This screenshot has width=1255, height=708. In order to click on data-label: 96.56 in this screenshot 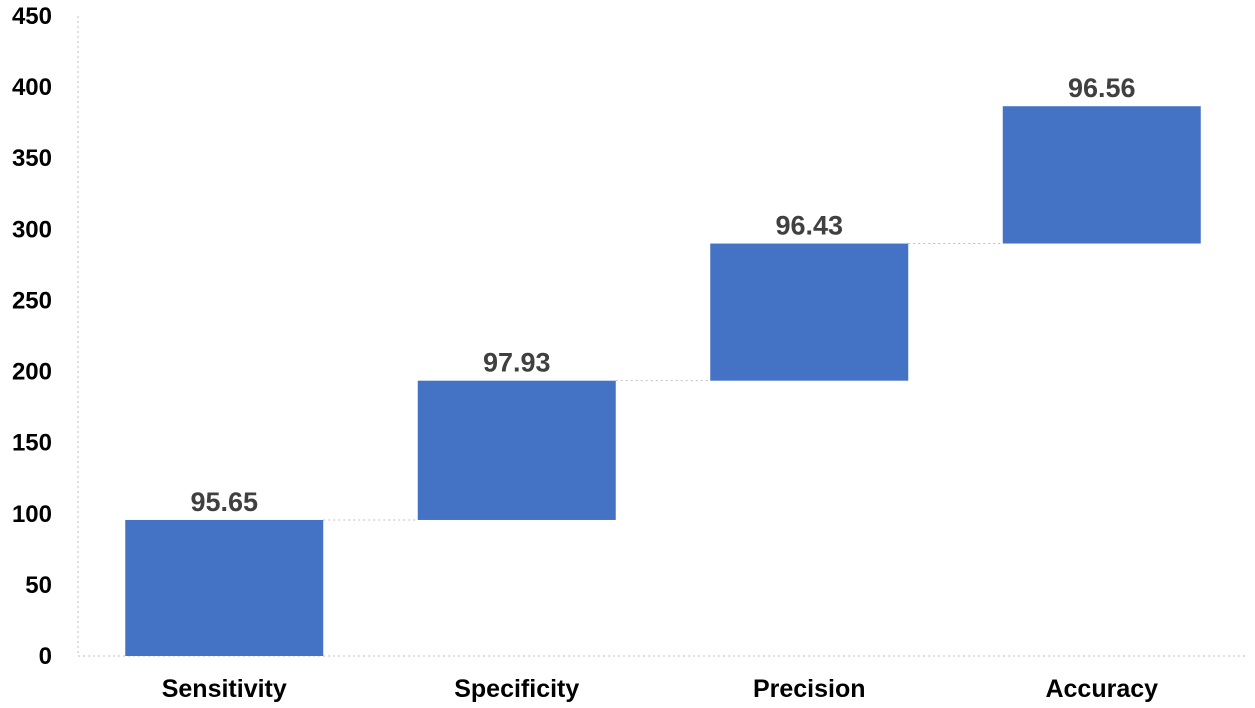, I will do `click(1102, 88)`.